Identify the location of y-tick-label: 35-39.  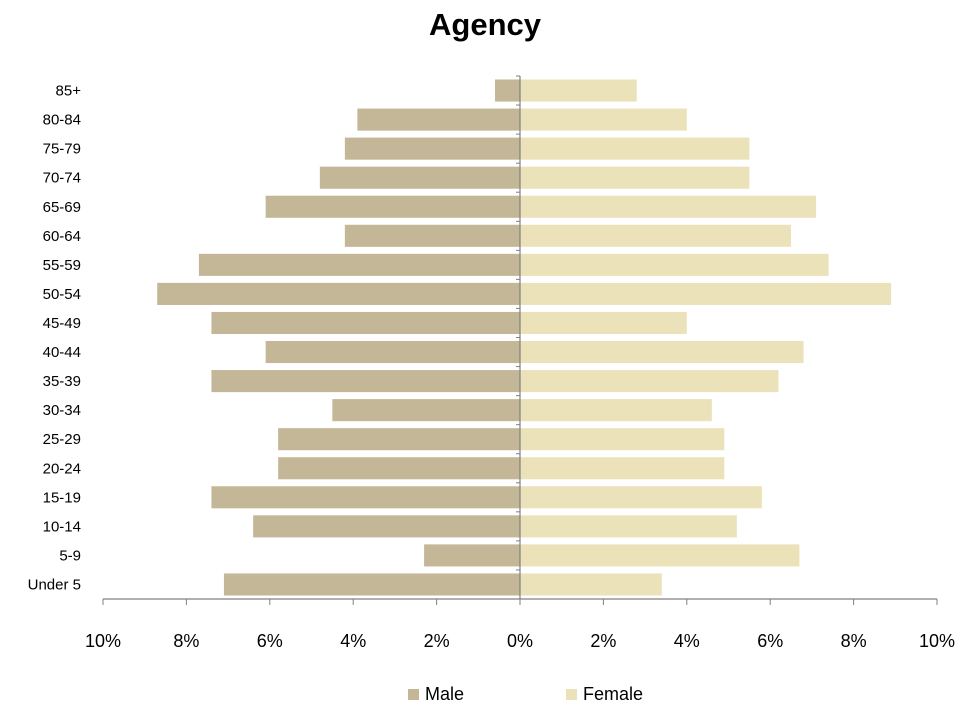
(62, 381).